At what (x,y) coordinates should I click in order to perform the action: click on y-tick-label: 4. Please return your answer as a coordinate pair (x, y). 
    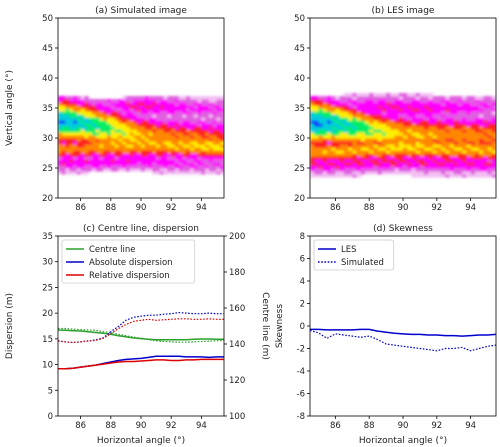
    Looking at the image, I should click on (302, 282).